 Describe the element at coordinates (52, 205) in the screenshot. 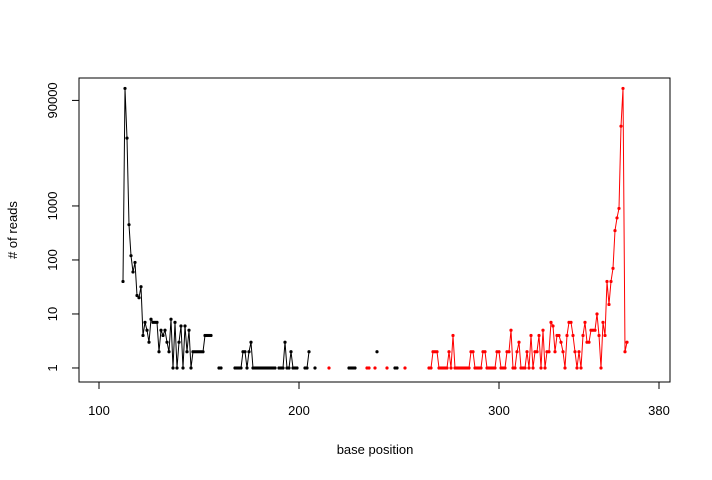

I see `y-tick-label: 1000` at that location.